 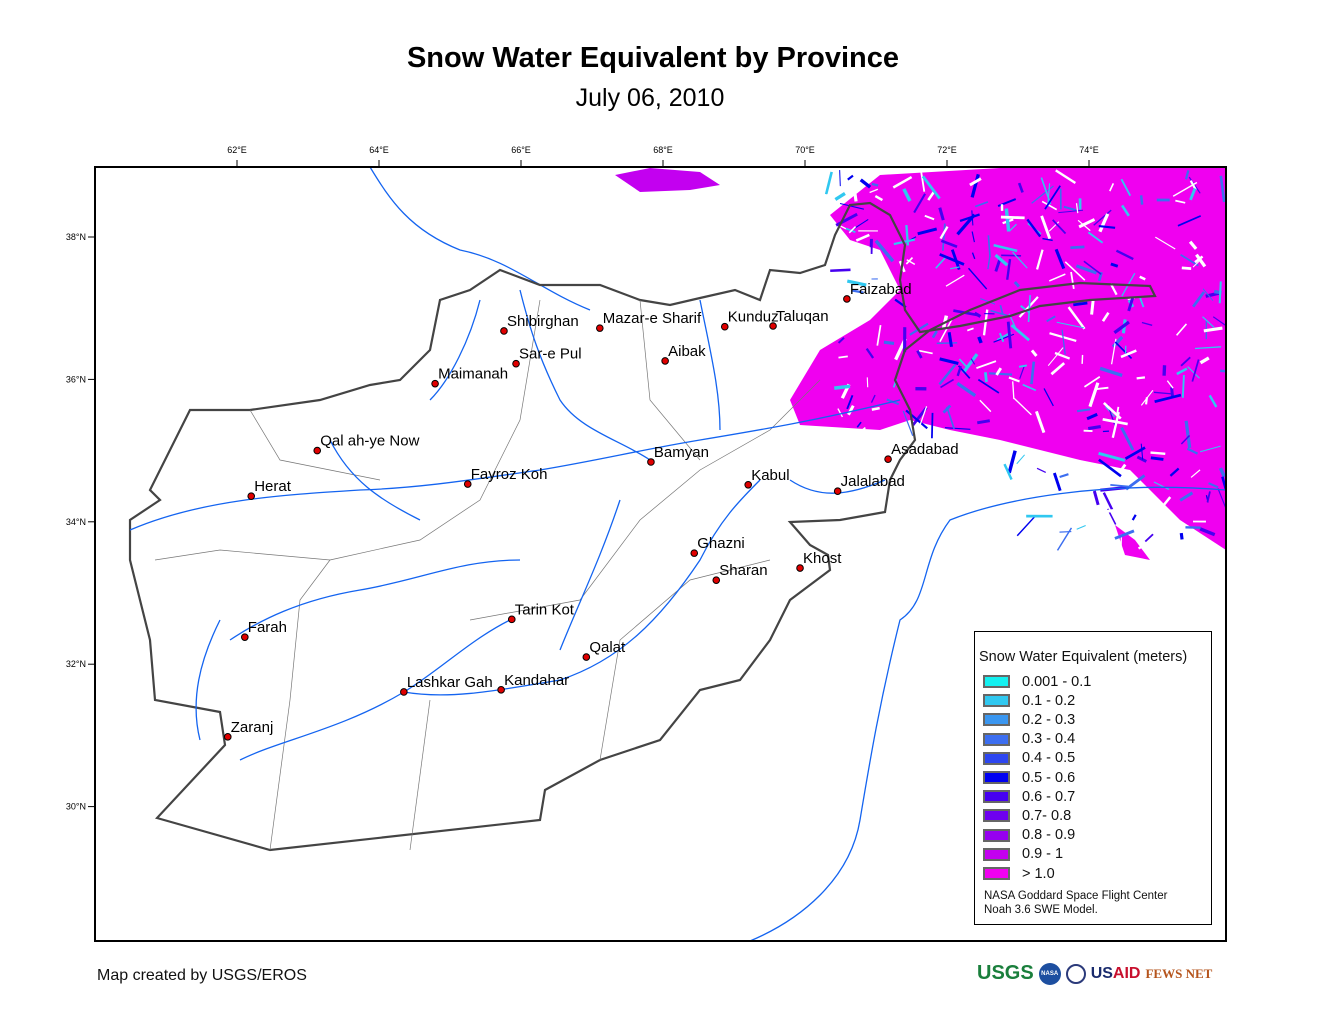 I want to click on usgs-logo: USGS, so click(x=1005, y=973).